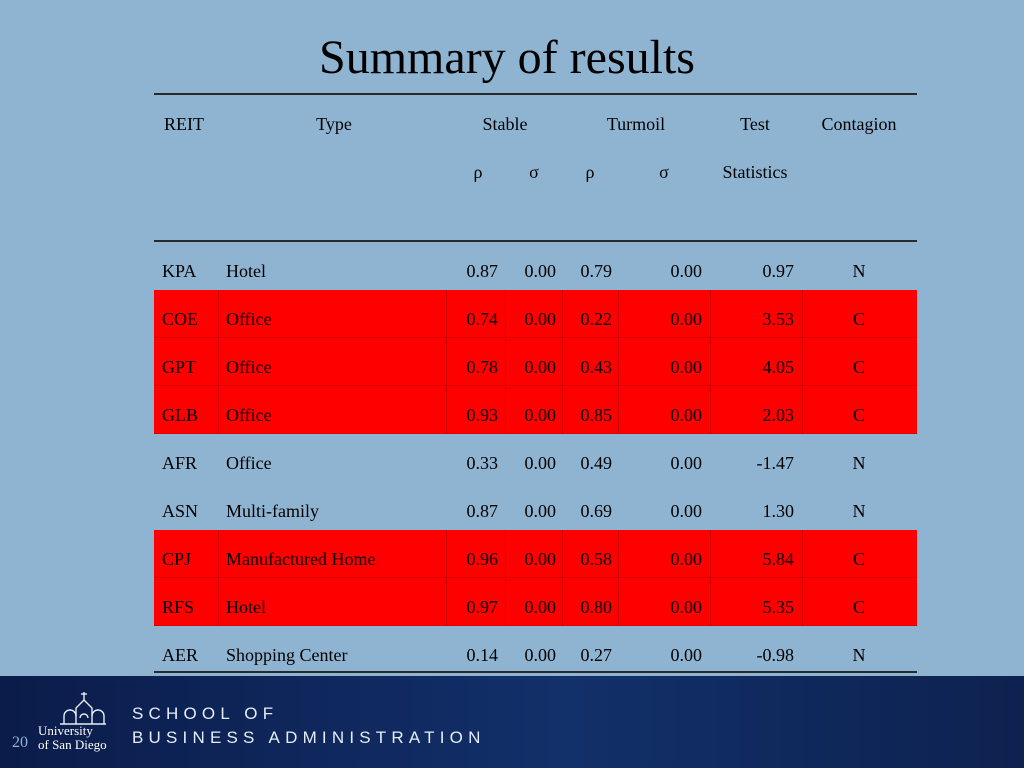  What do you see at coordinates (177, 559) in the screenshot?
I see `cell-reit: CPJ` at bounding box center [177, 559].